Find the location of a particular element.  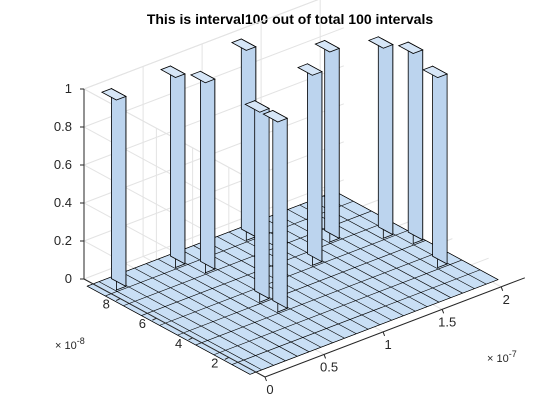

y-axis-exponent: × 10⁻⁸ is located at coordinates (70, 344).